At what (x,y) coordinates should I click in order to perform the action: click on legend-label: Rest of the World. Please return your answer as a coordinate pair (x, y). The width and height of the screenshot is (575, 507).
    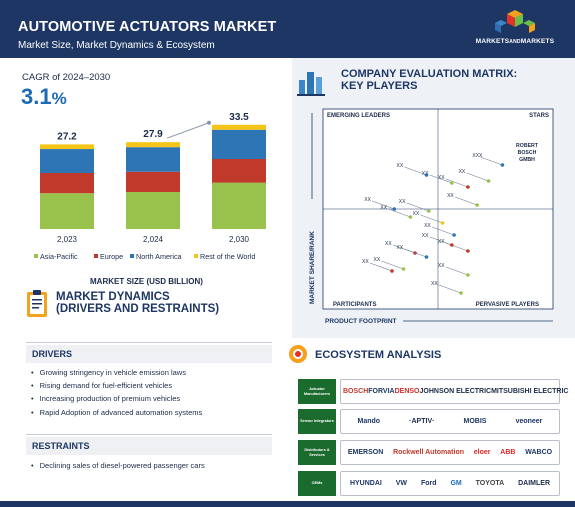
    Looking at the image, I should click on (227, 256).